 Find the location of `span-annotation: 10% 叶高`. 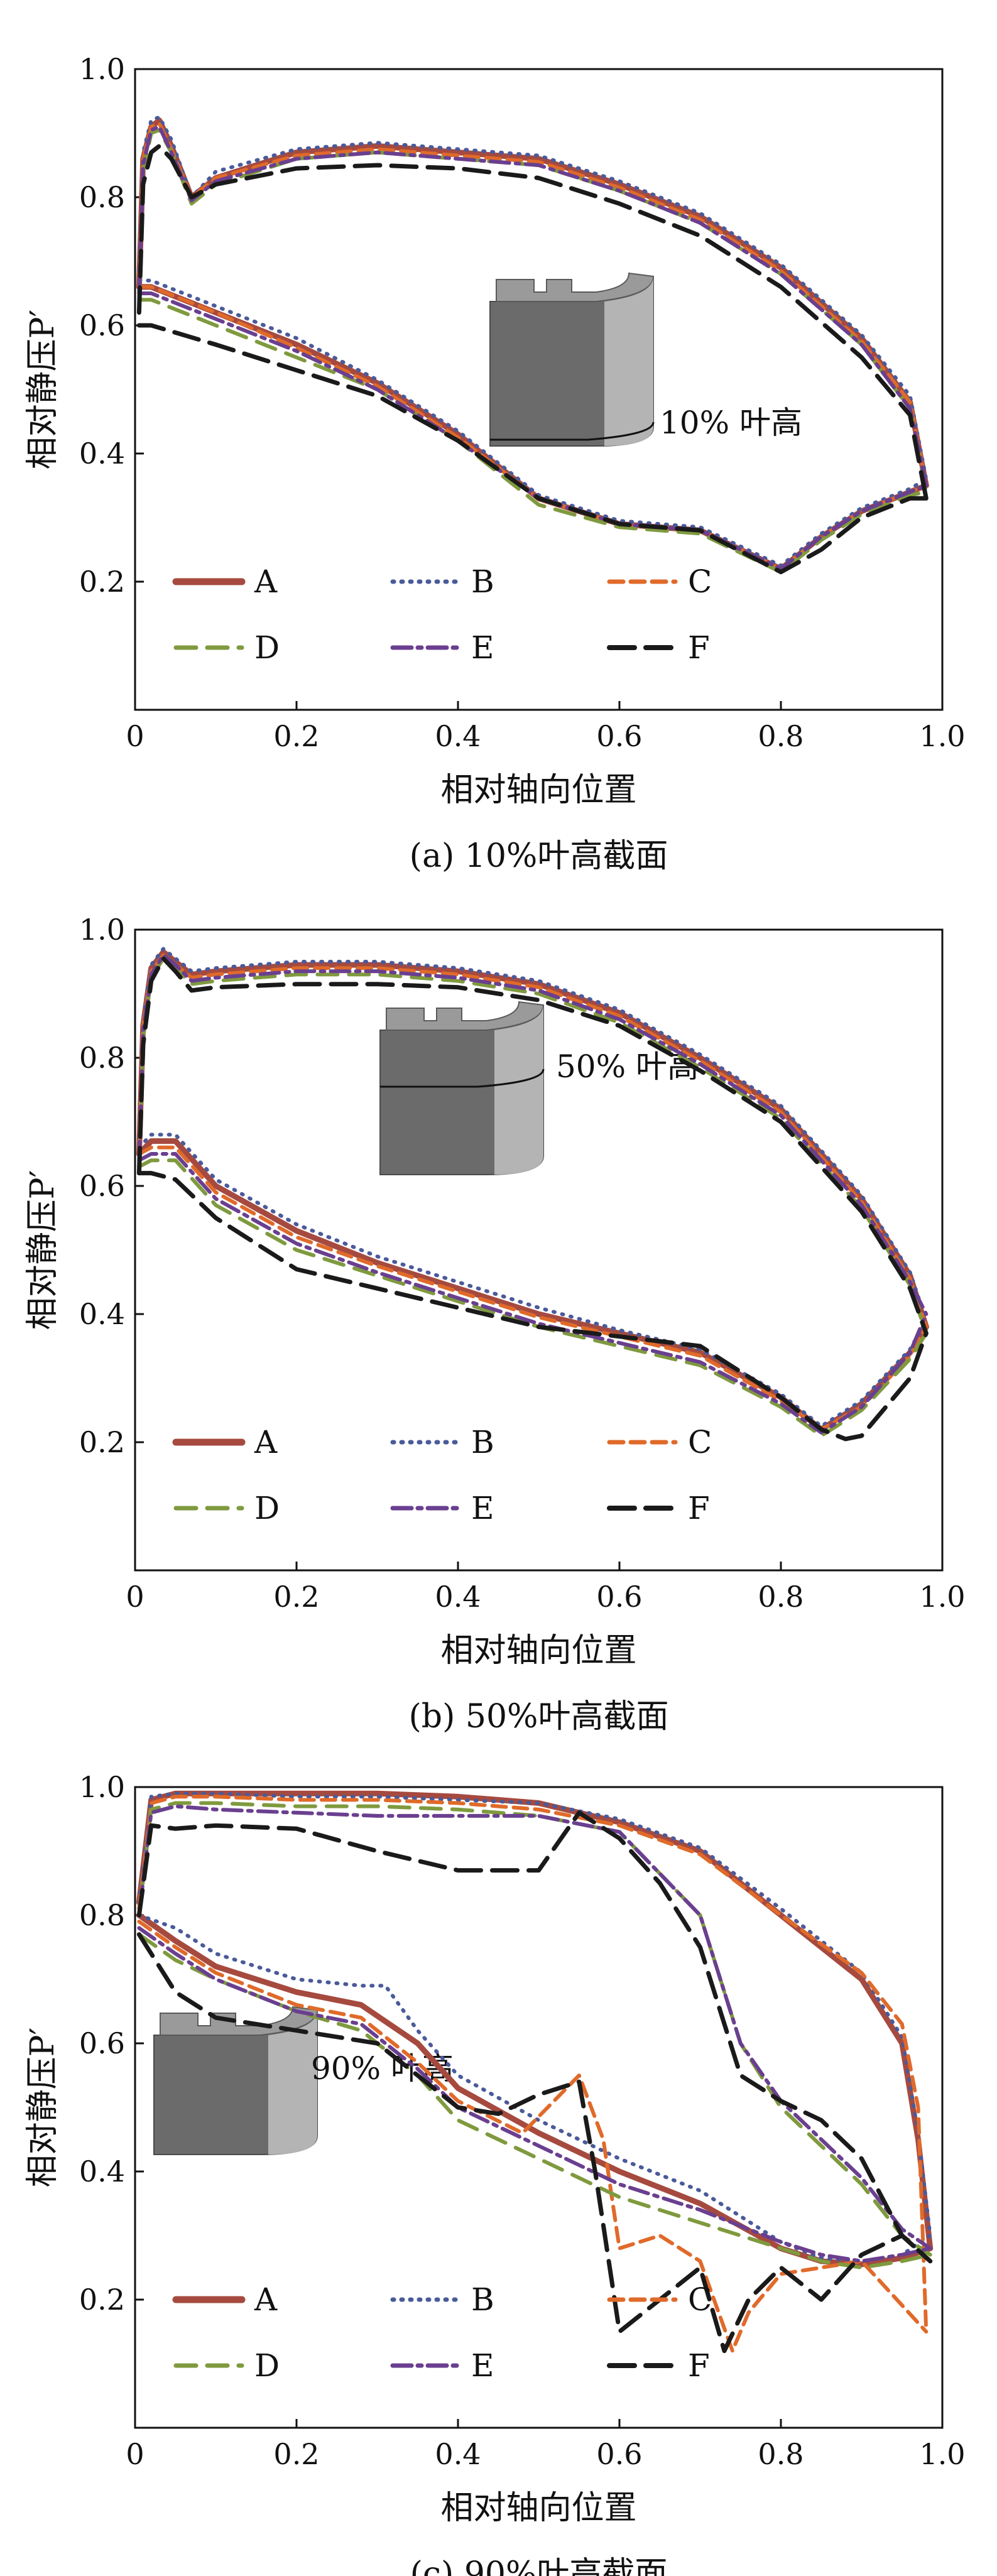

span-annotation: 10% 叶高 is located at coordinates (731, 423).